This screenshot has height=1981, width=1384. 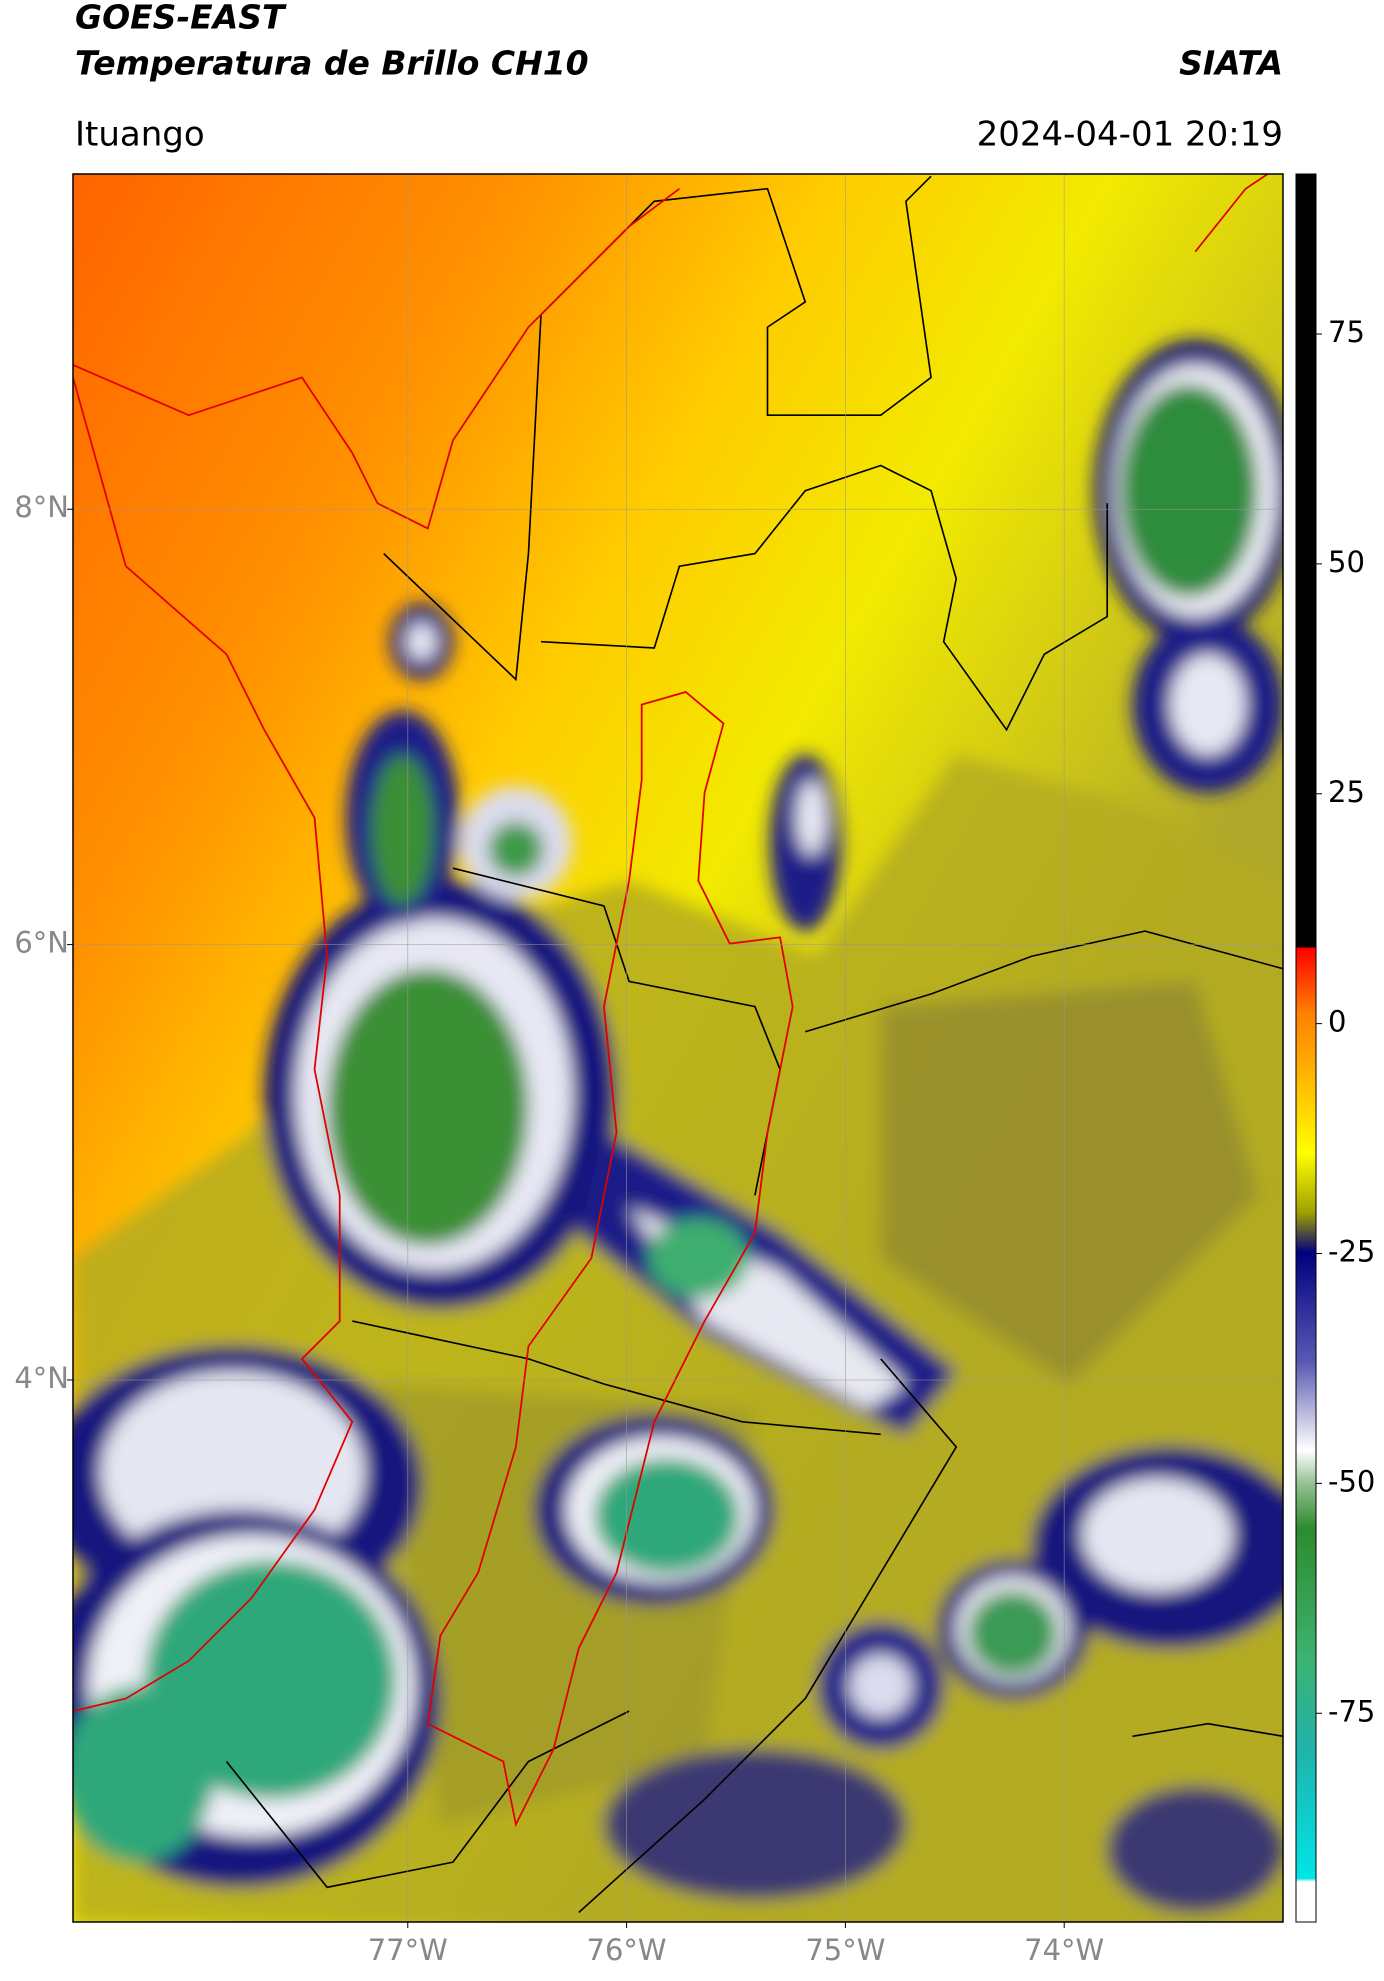 I want to click on y-tick-label: 4°N, so click(x=41, y=1378).